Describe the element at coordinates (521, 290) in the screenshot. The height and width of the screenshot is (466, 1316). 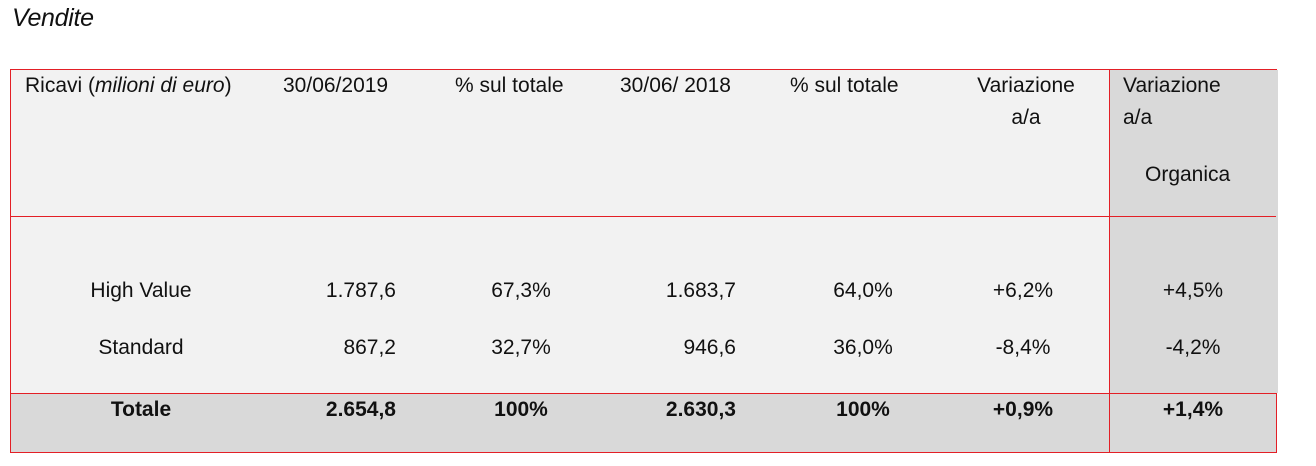
I see `row-share-2019: 67,3%` at that location.